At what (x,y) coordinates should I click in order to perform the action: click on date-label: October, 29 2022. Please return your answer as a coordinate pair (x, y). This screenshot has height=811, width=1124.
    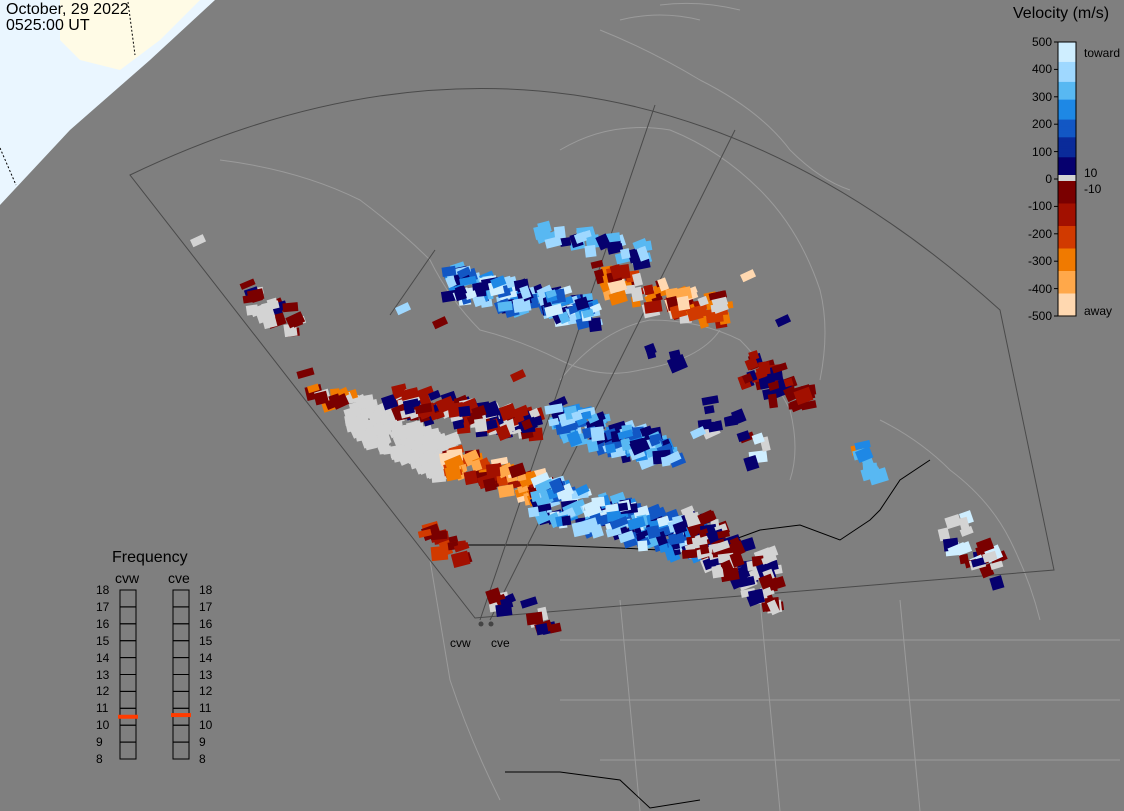
    Looking at the image, I should click on (67, 9).